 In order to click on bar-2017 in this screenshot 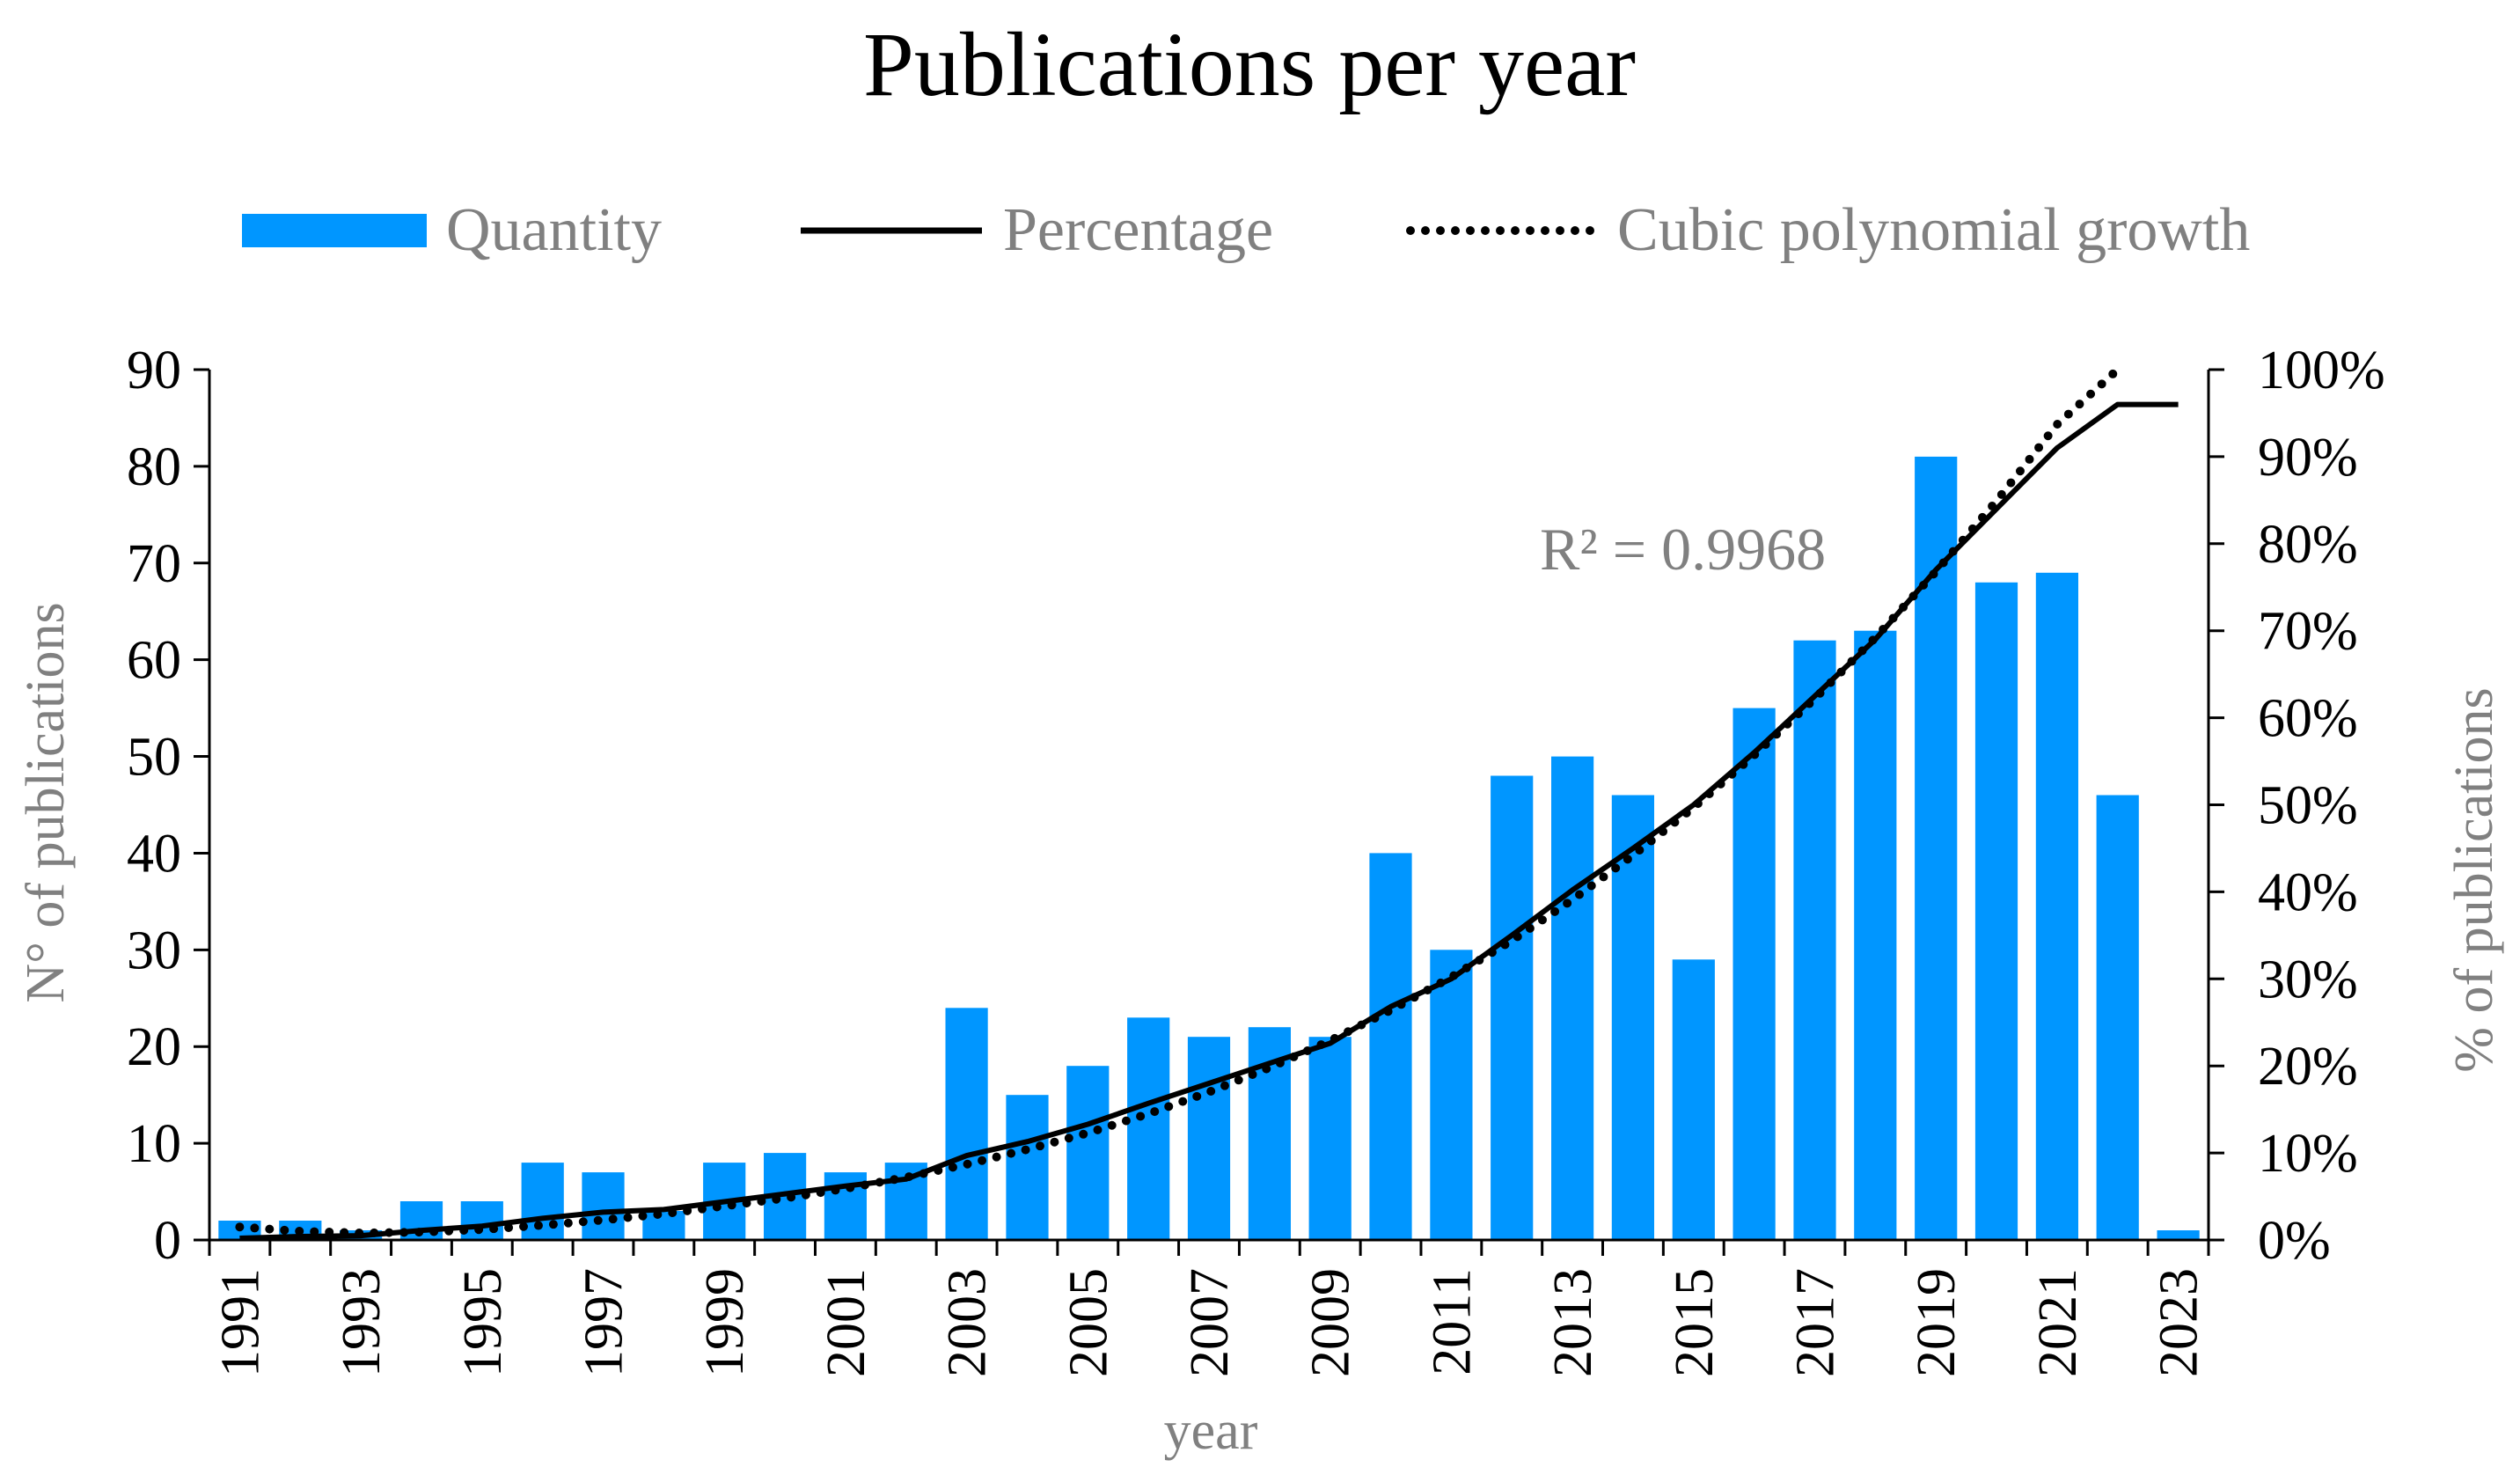, I will do `click(1814, 940)`.